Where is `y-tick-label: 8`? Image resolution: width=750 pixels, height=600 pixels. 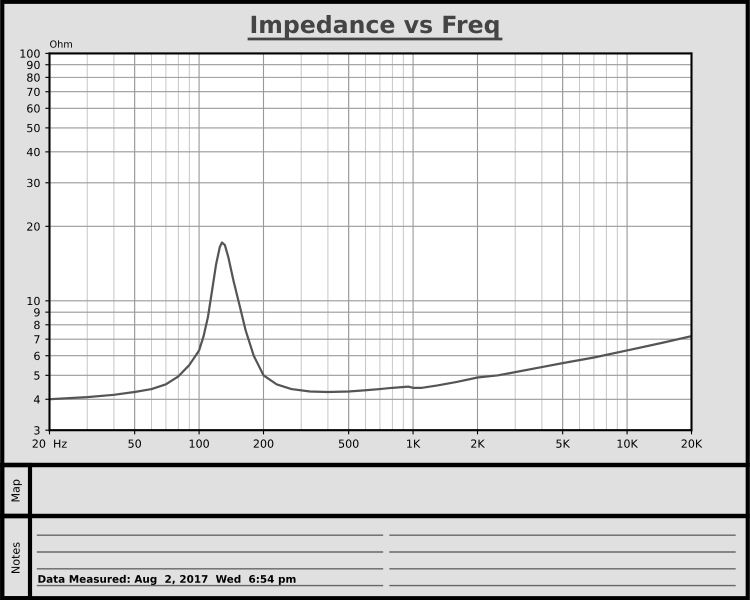 y-tick-label: 8 is located at coordinates (37, 325).